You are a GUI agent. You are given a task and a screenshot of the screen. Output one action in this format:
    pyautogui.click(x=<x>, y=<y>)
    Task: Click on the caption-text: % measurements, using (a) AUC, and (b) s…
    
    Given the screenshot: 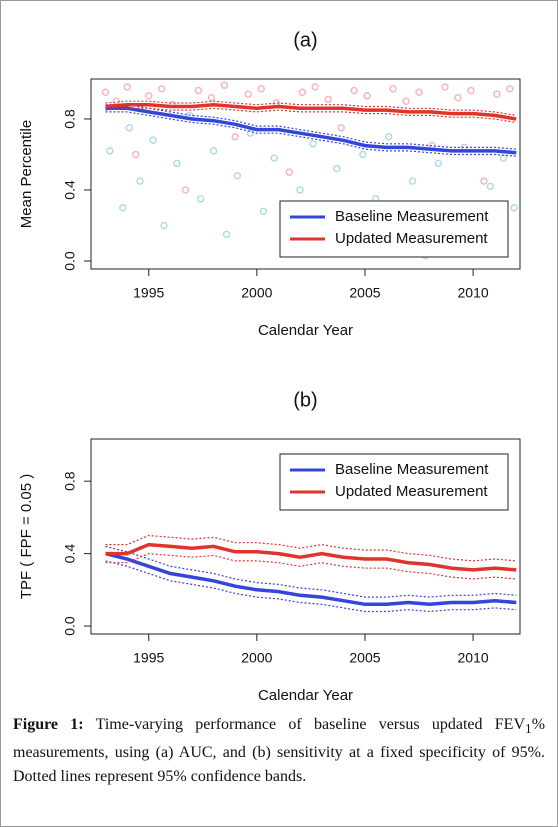 What is the action you would take?
    pyautogui.click(x=279, y=751)
    